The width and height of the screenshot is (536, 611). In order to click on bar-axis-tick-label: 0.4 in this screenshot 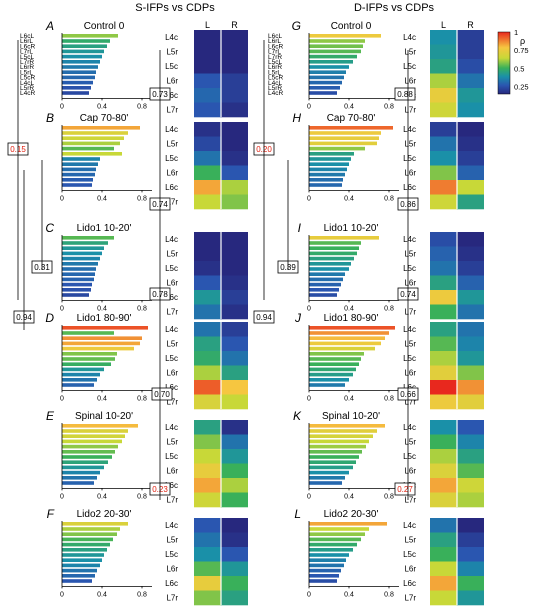, I will do `click(102, 398)`.